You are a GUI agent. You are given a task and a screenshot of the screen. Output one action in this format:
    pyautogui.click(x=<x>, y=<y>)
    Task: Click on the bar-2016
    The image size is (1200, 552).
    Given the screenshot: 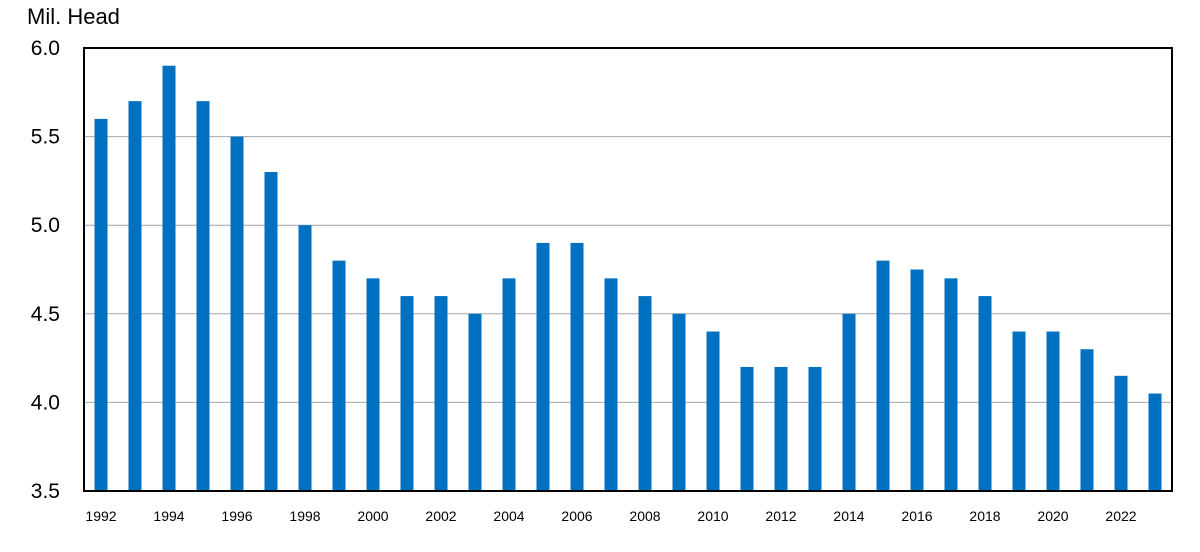 What is the action you would take?
    pyautogui.click(x=917, y=380)
    